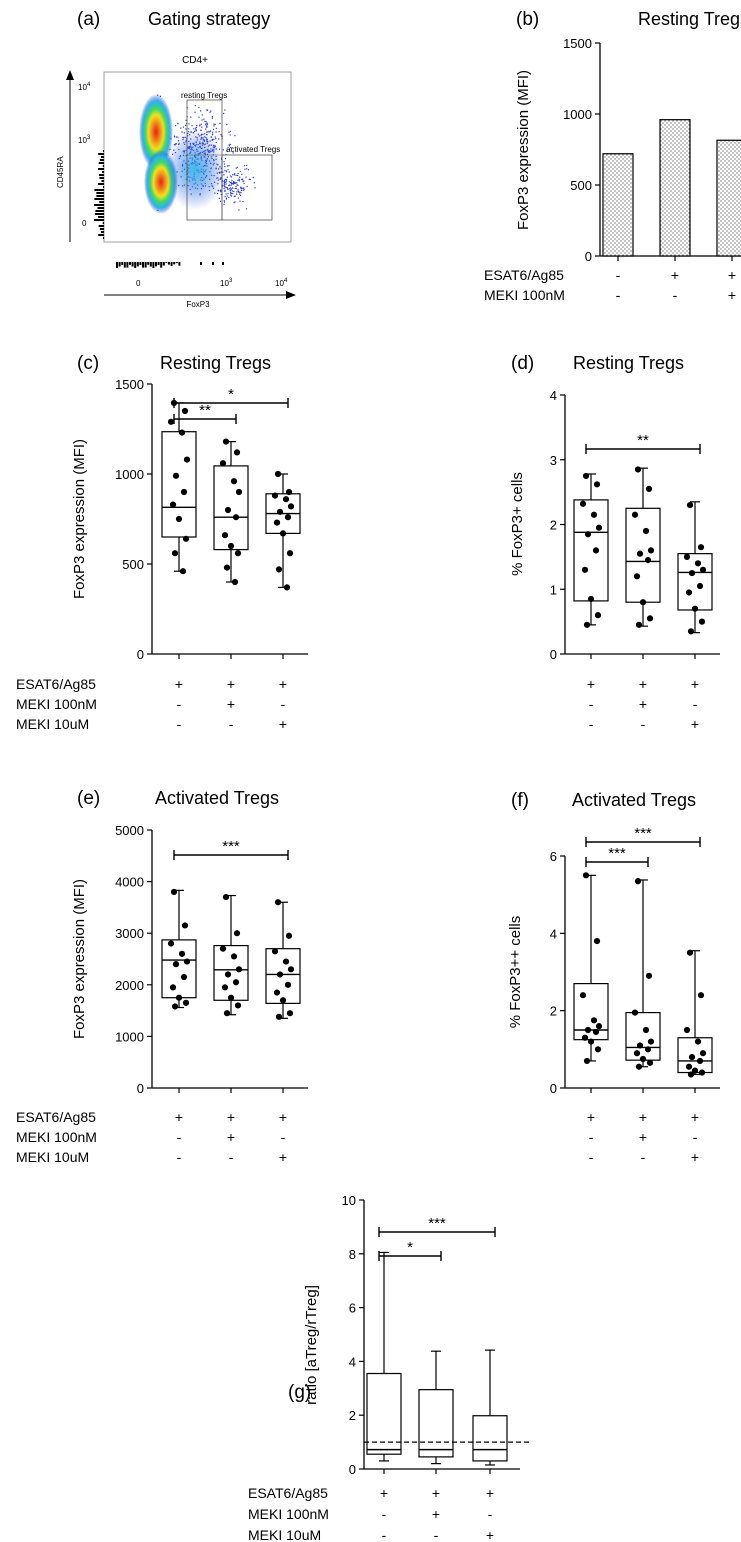 This screenshot has width=741, height=1542. I want to click on gate-resting-label: resting Tregs, so click(204, 95).